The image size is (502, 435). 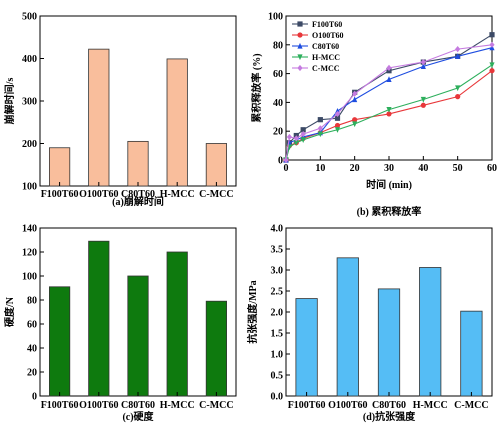 What do you see at coordinates (29, 59) in the screenshot?
I see `y-tick-label: 400` at bounding box center [29, 59].